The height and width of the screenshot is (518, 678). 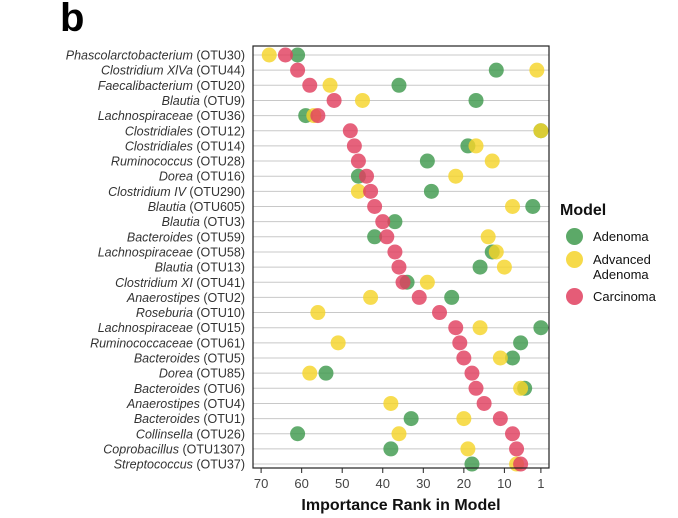 I want to click on legend-item: Advanced Adenoma, so click(x=616, y=266).